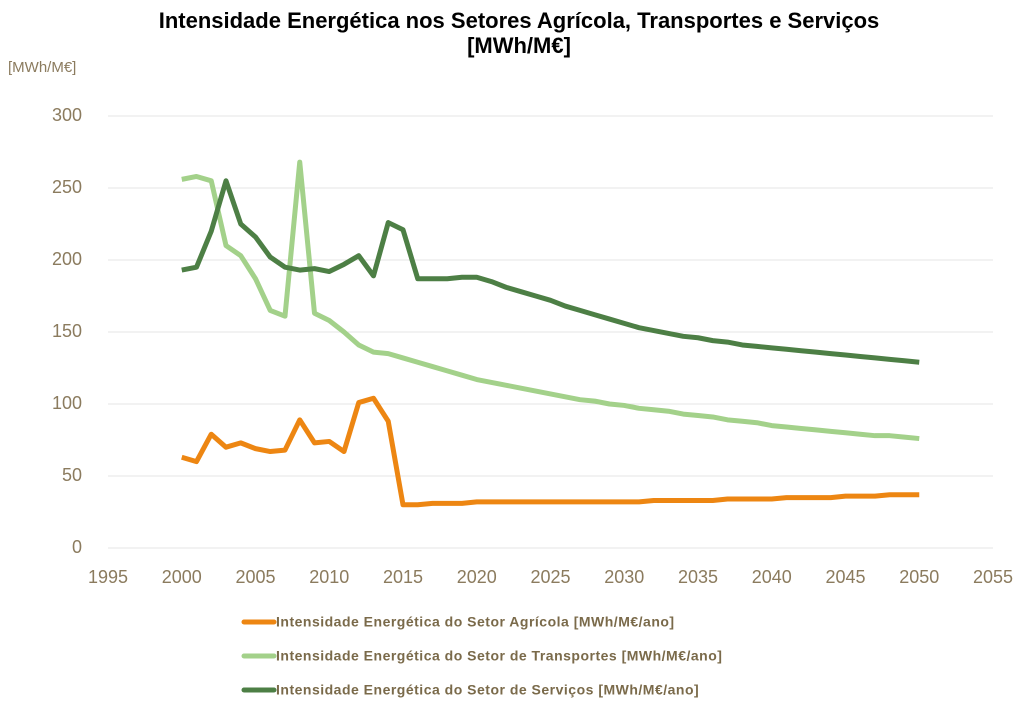 Image resolution: width=1021 pixels, height=704 pixels. I want to click on y-tick-label: 150, so click(67, 331).